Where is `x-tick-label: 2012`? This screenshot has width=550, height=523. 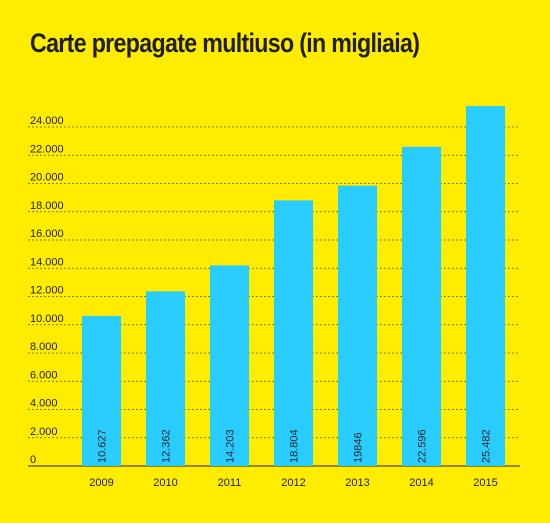 x-tick-label: 2012 is located at coordinates (293, 483).